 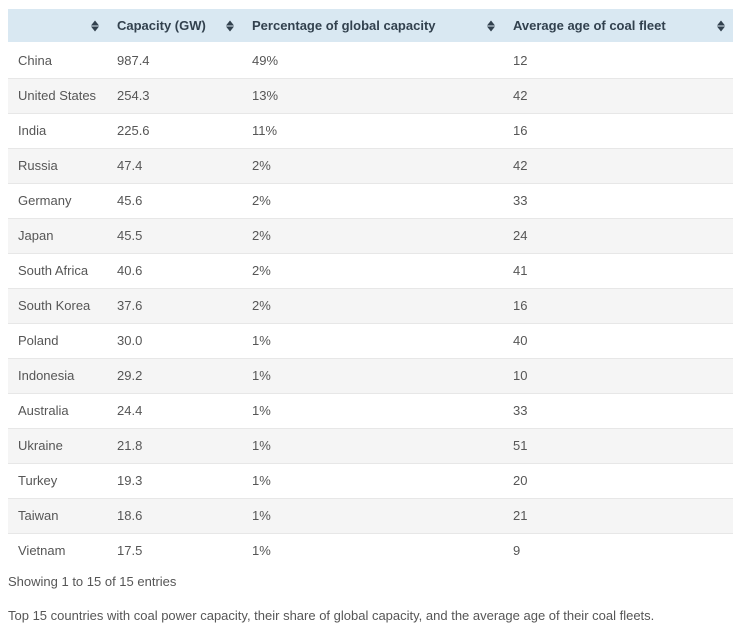 I want to click on table-row: United States 254.3 13% 42, so click(x=370, y=96).